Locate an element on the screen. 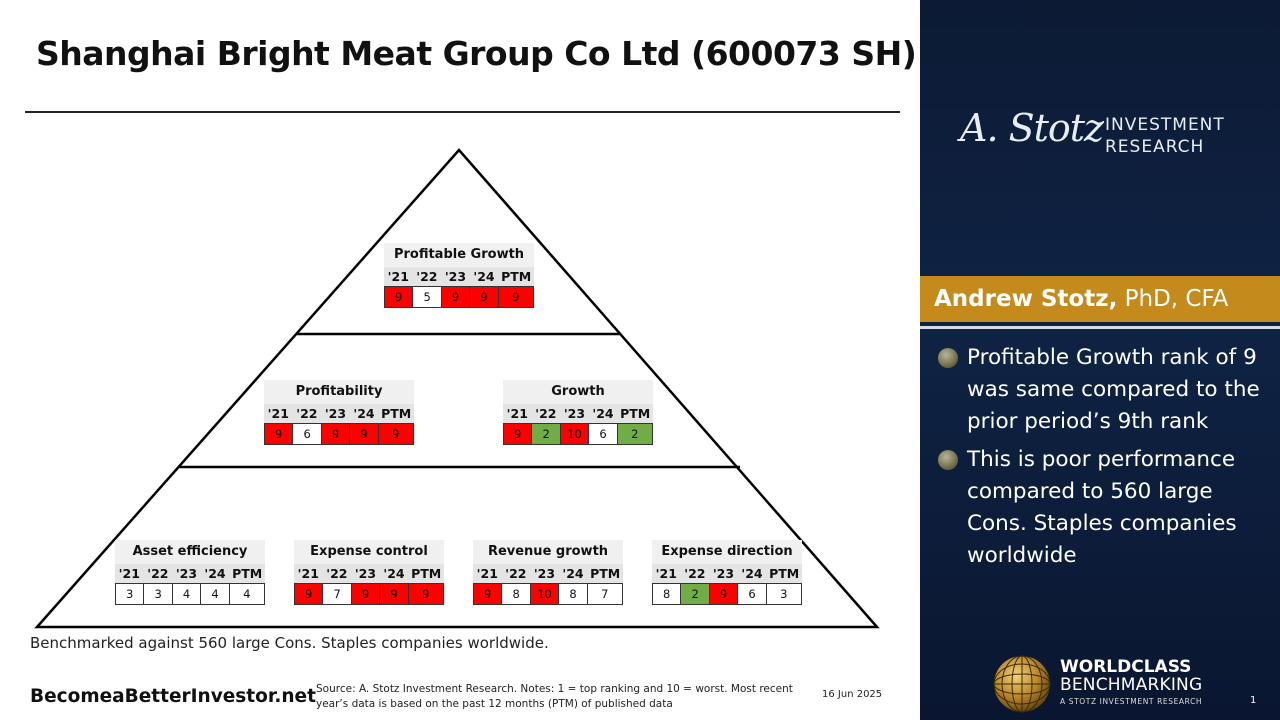 This screenshot has width=1280, height=720. wcb-logo-line3: A STOTZ INVESTMENT RESEARCH is located at coordinates (1131, 701).